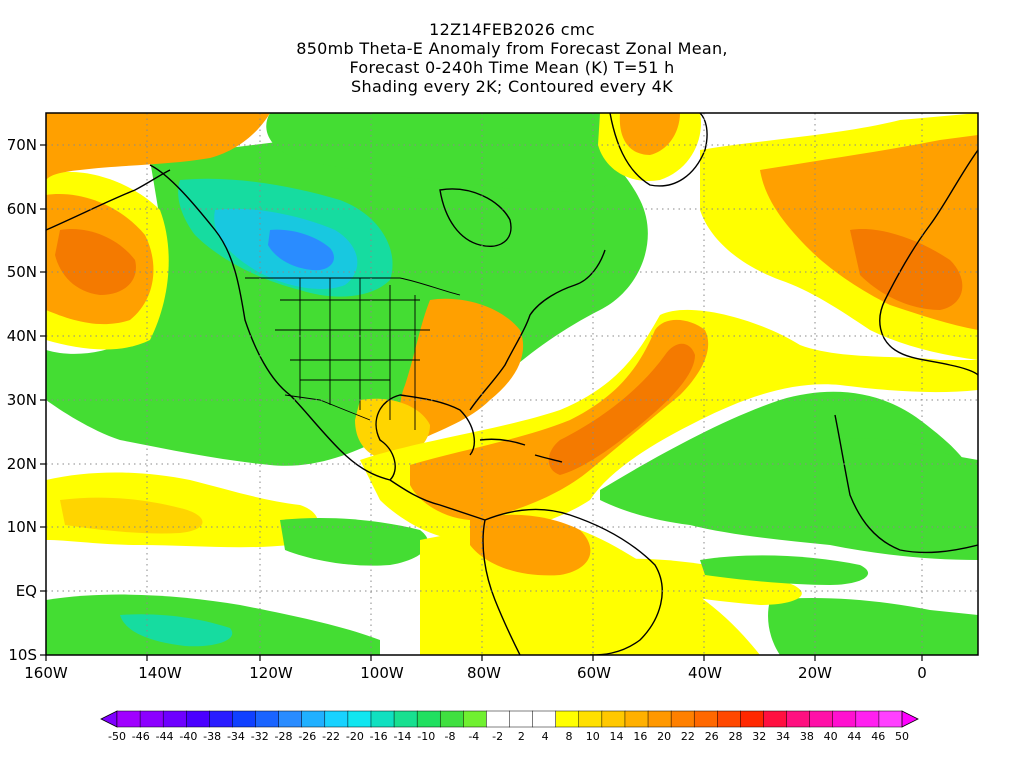 Image resolution: width=1024 pixels, height=768 pixels. What do you see at coordinates (22, 336) in the screenshot?
I see `lat-label-40n: 40N` at bounding box center [22, 336].